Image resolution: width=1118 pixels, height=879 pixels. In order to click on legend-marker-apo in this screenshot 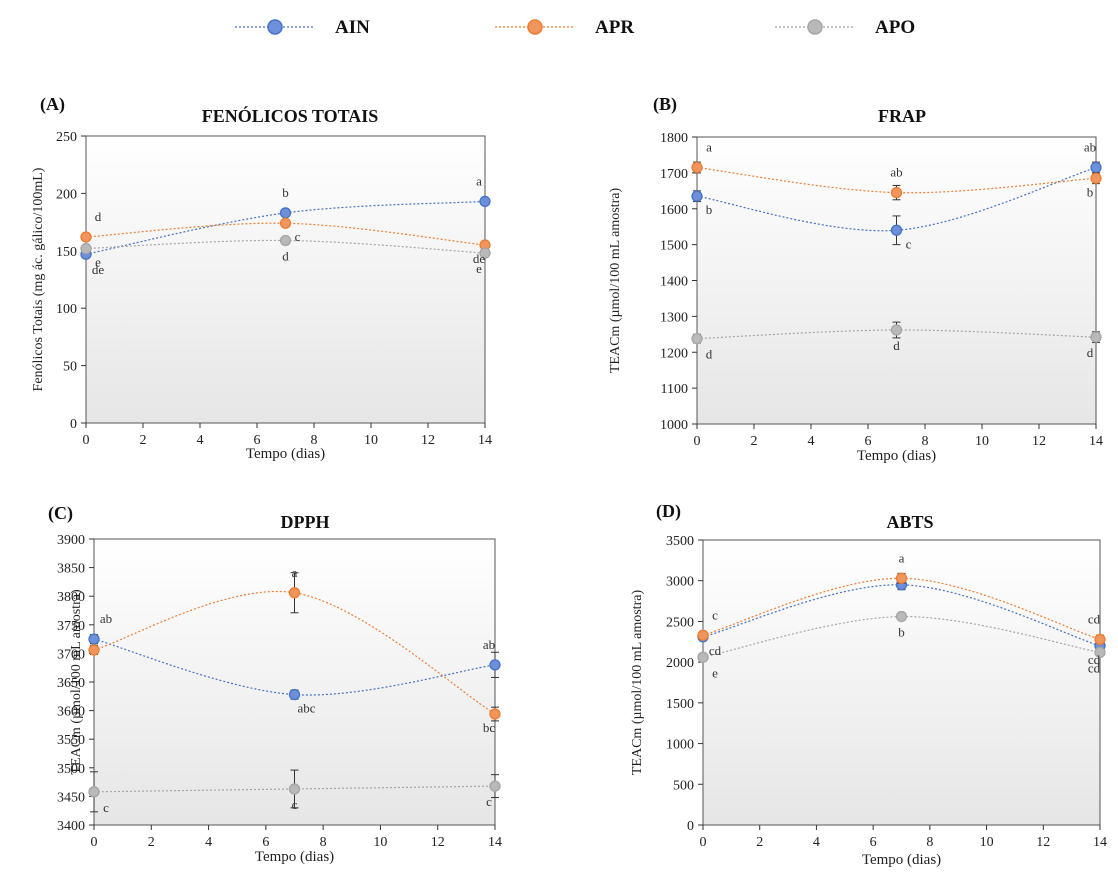, I will do `click(815, 27)`.